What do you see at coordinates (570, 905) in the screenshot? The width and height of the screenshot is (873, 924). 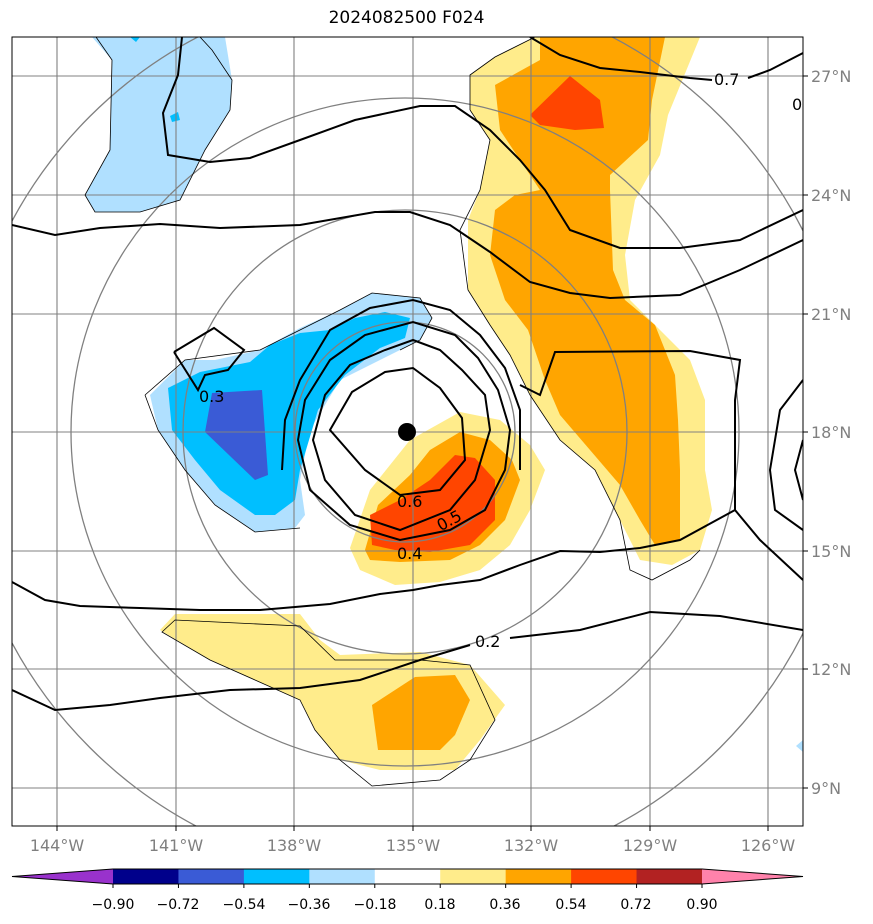 I see `colorbar-tick: 0.54` at bounding box center [570, 905].